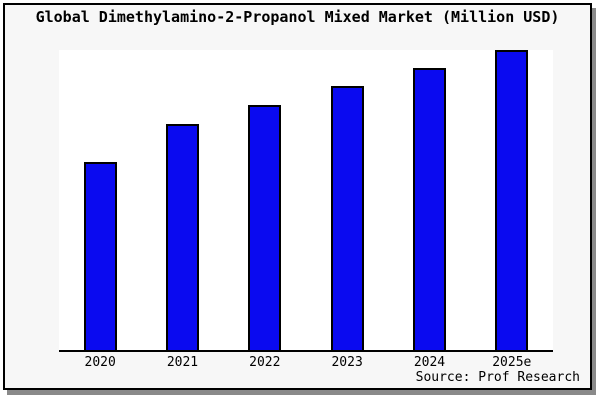  What do you see at coordinates (182, 362) in the screenshot?
I see `x-tick-label-2021: 2021` at bounding box center [182, 362].